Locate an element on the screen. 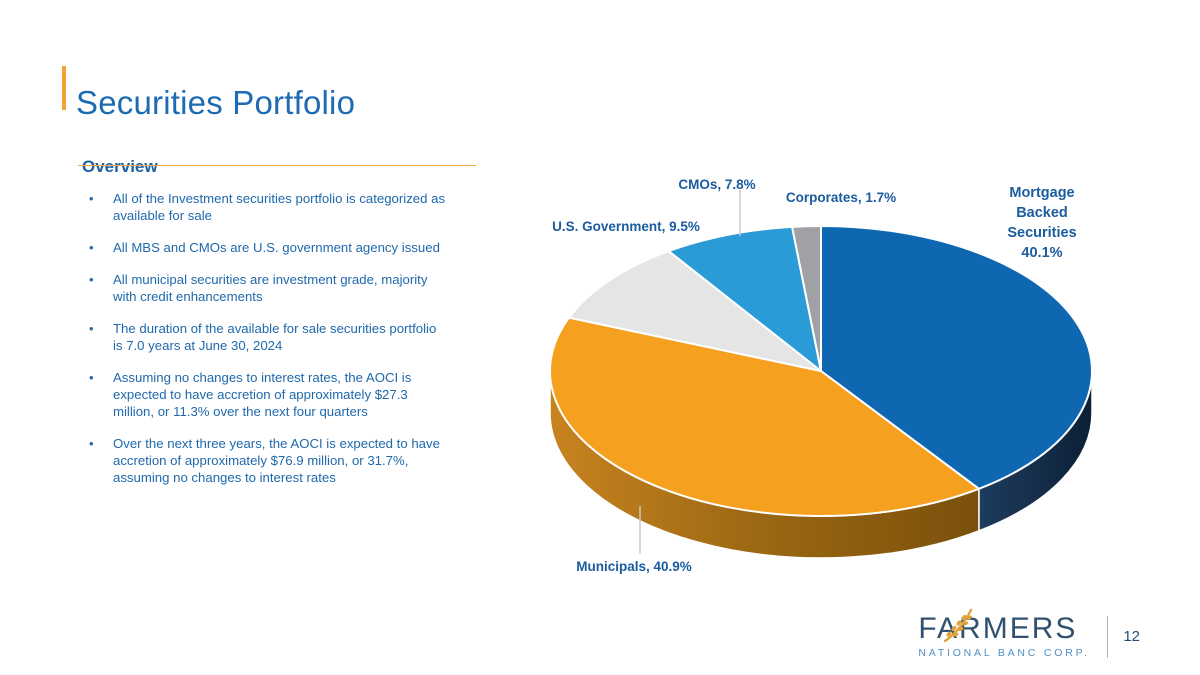  farmers-logo: FARMERS NATIONAL BANC CORP. is located at coordinates (1004, 633).